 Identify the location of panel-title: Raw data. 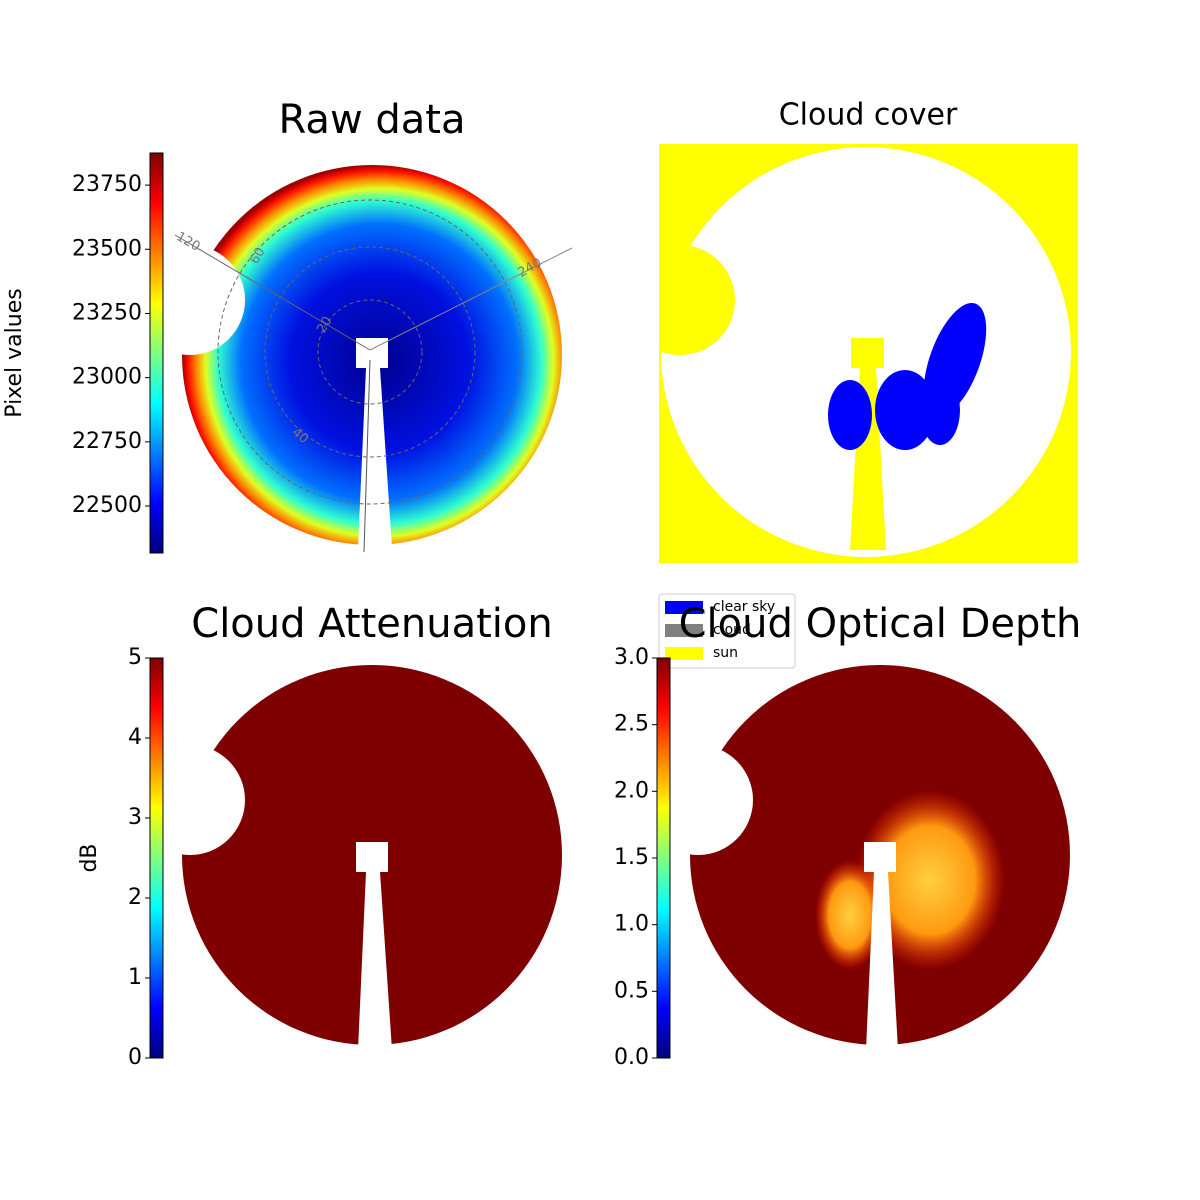
(372, 120).